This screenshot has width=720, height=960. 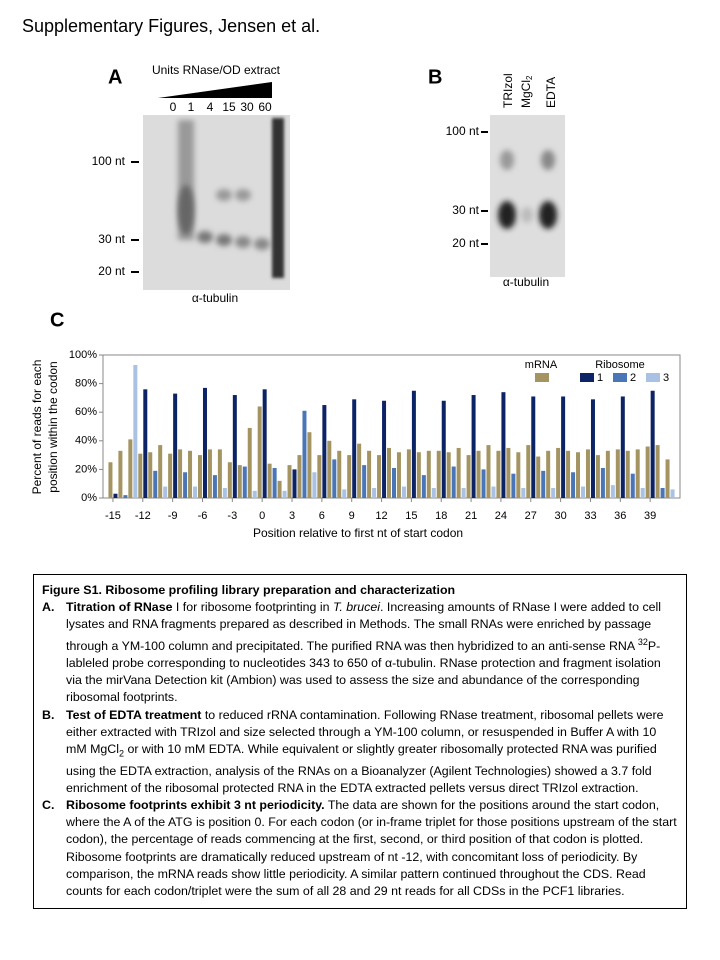 What do you see at coordinates (215, 90) in the screenshot?
I see `gradient-wedge` at bounding box center [215, 90].